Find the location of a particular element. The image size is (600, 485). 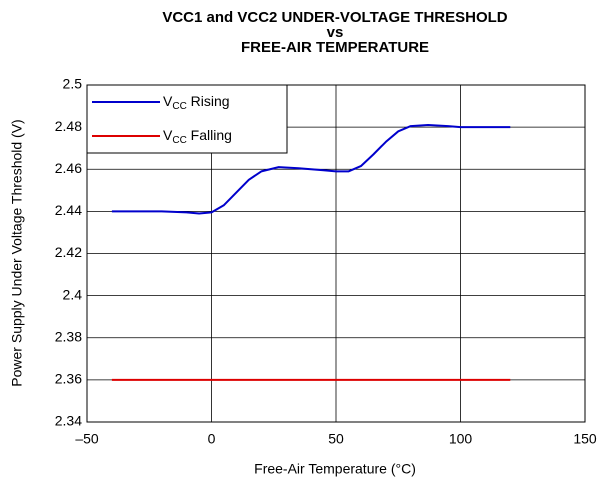

x-tick-label: 50 is located at coordinates (336, 439).